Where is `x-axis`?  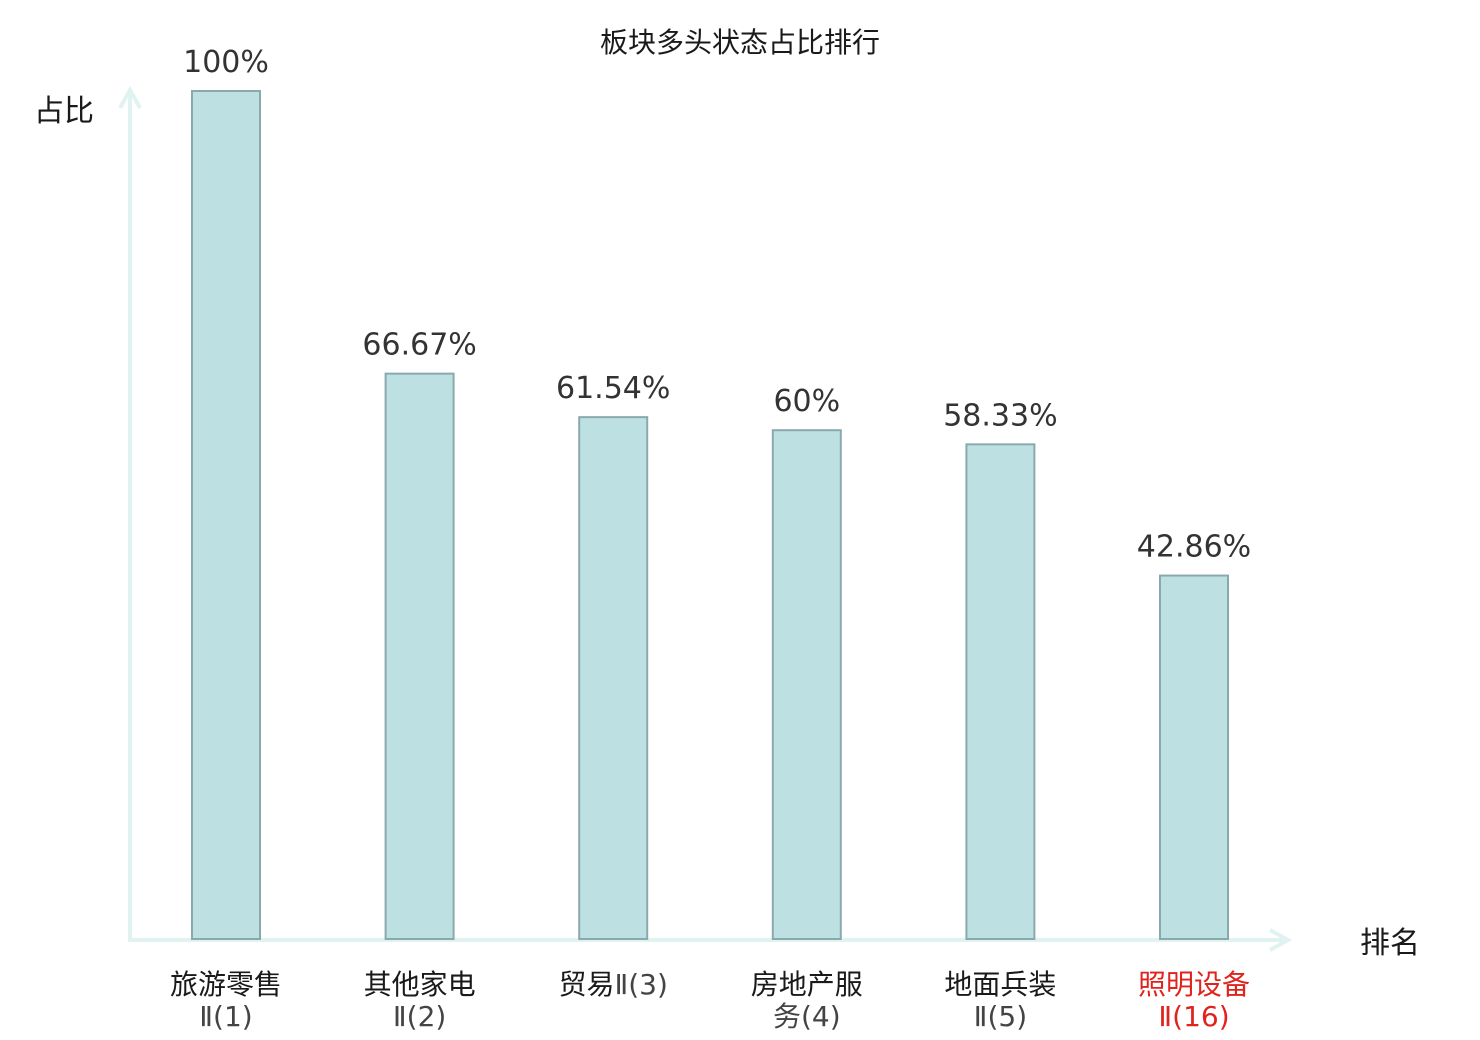
x-axis is located at coordinates (710, 940).